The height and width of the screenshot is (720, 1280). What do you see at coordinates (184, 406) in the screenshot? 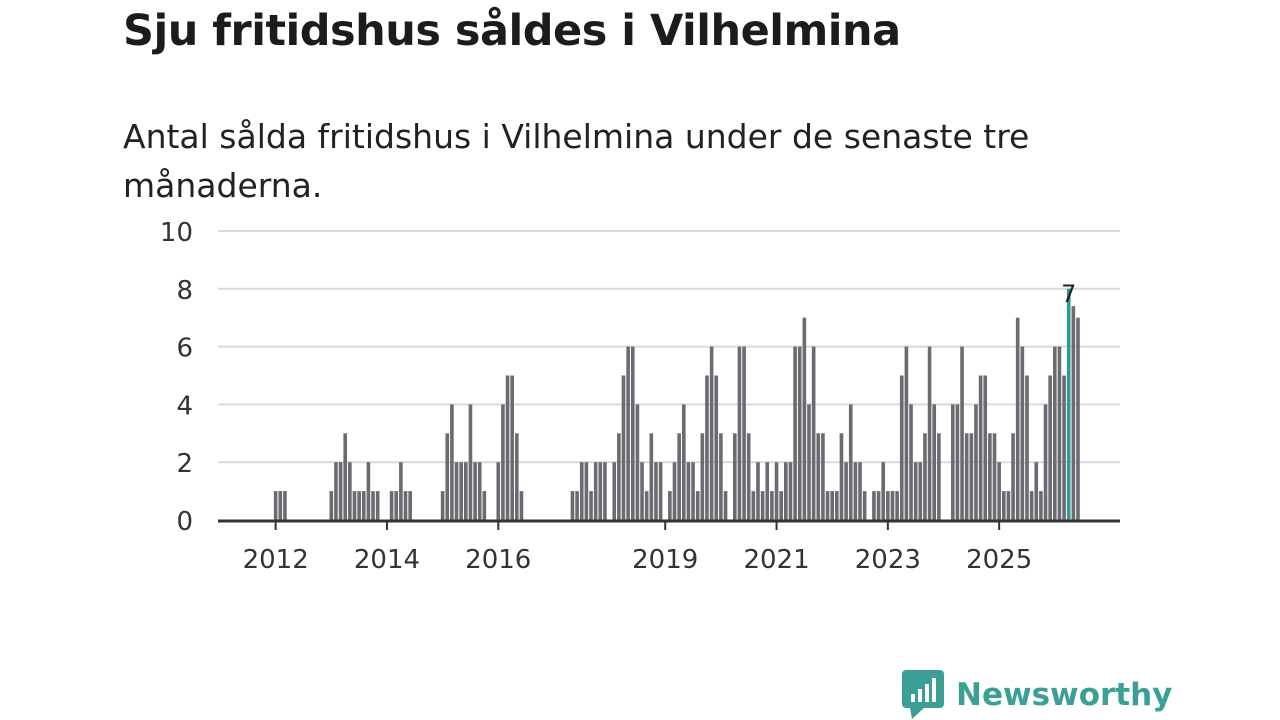
I see `y-tick-label: 4` at bounding box center [184, 406].